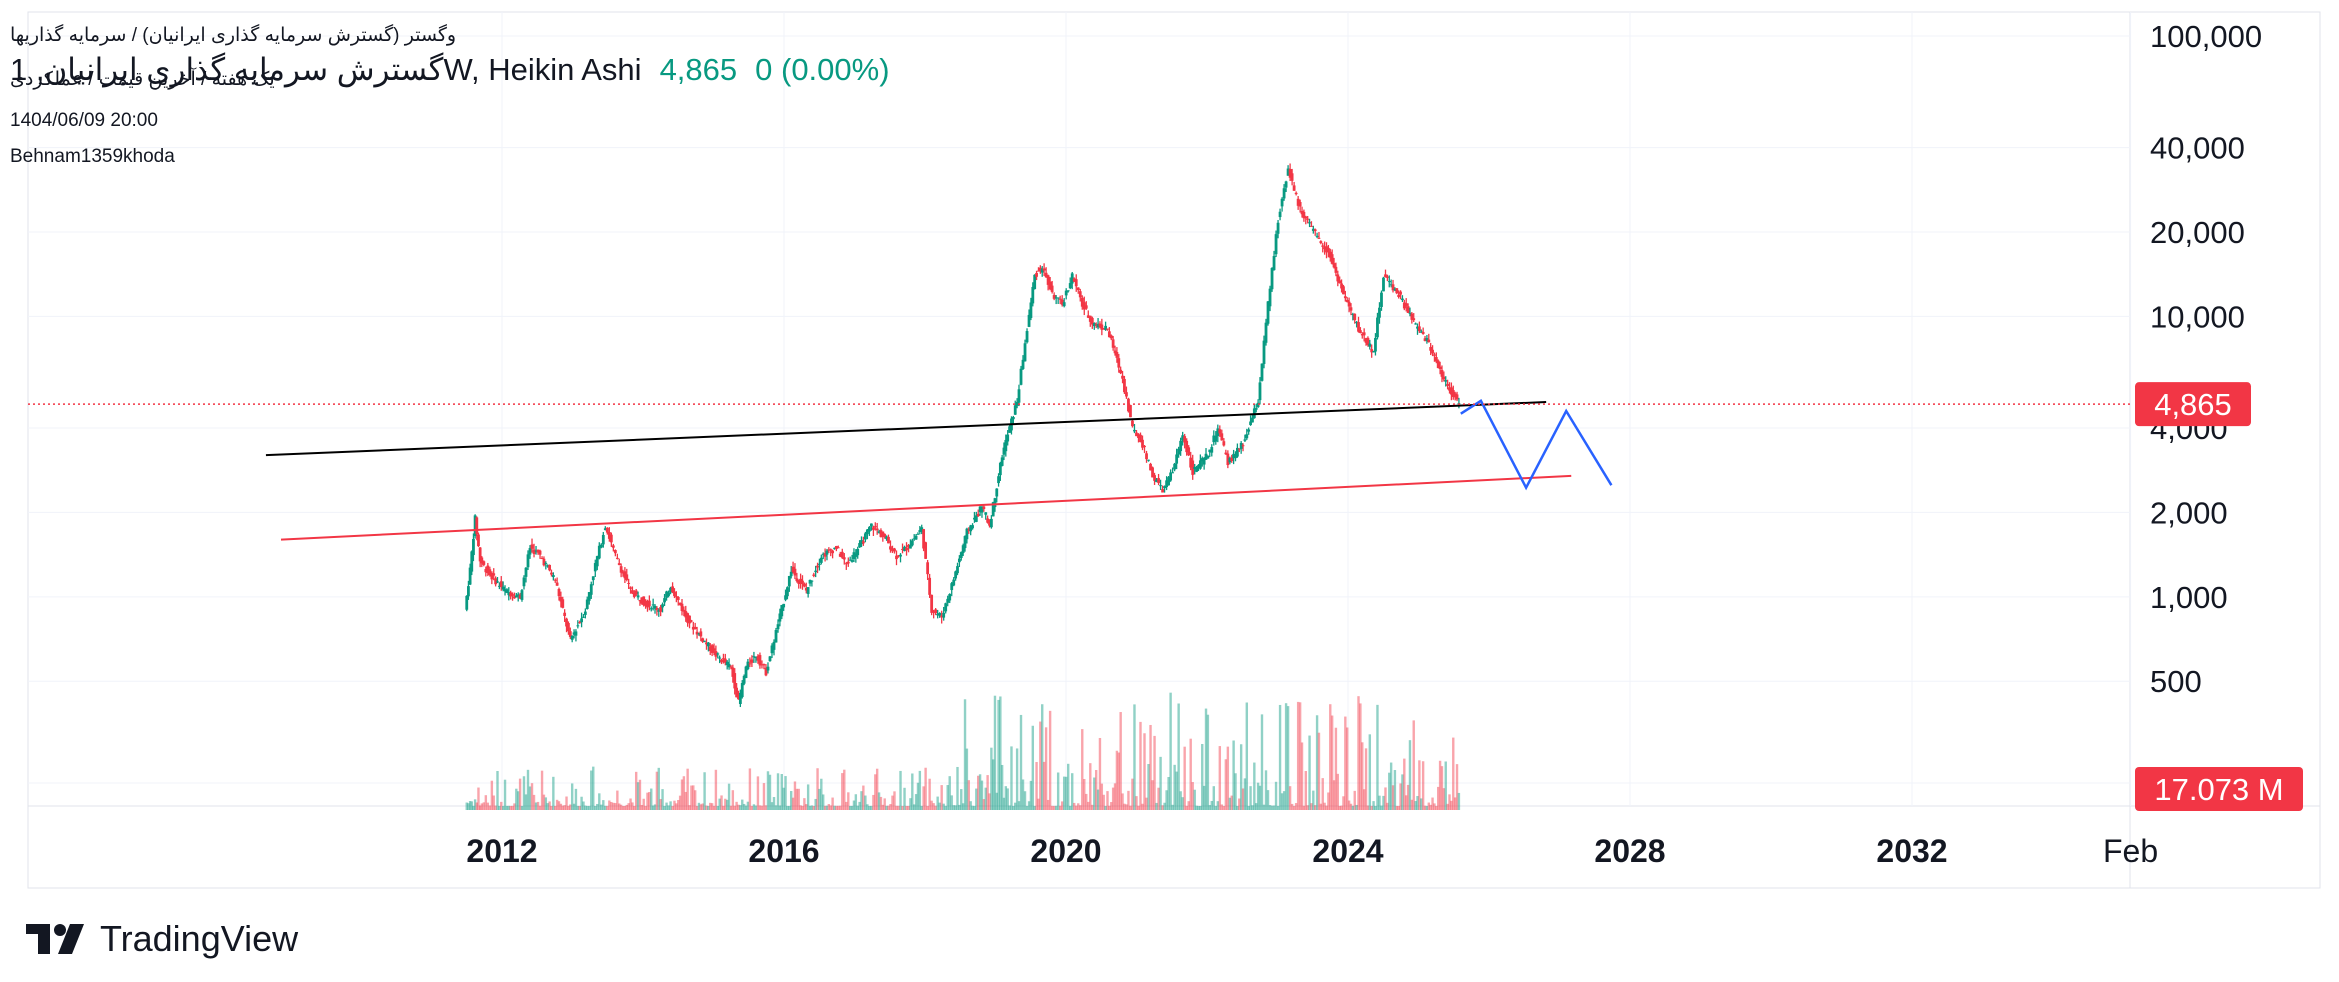  What do you see at coordinates (1065, 851) in the screenshot?
I see `x-tick-label: 2020` at bounding box center [1065, 851].